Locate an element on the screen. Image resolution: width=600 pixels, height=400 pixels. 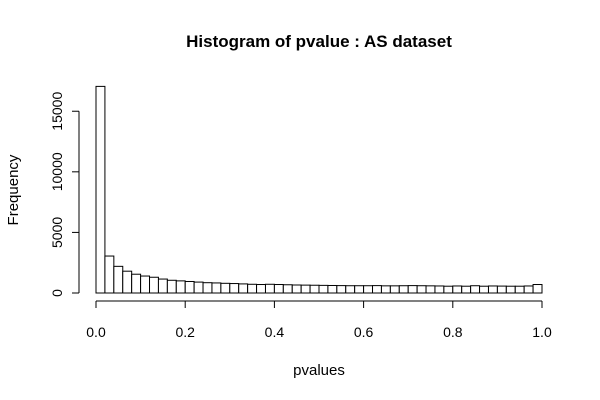
x-tick-label: 0.4 is located at coordinates (275, 332).